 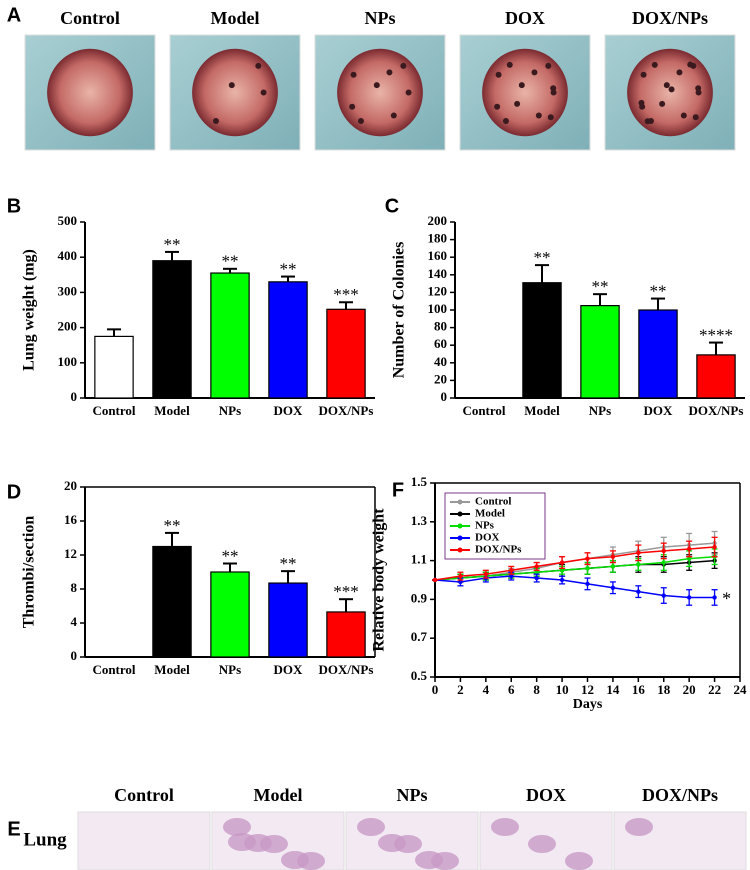 What do you see at coordinates (29, 310) in the screenshot?
I see `y-axis-label: Lung weight (mg)` at bounding box center [29, 310].